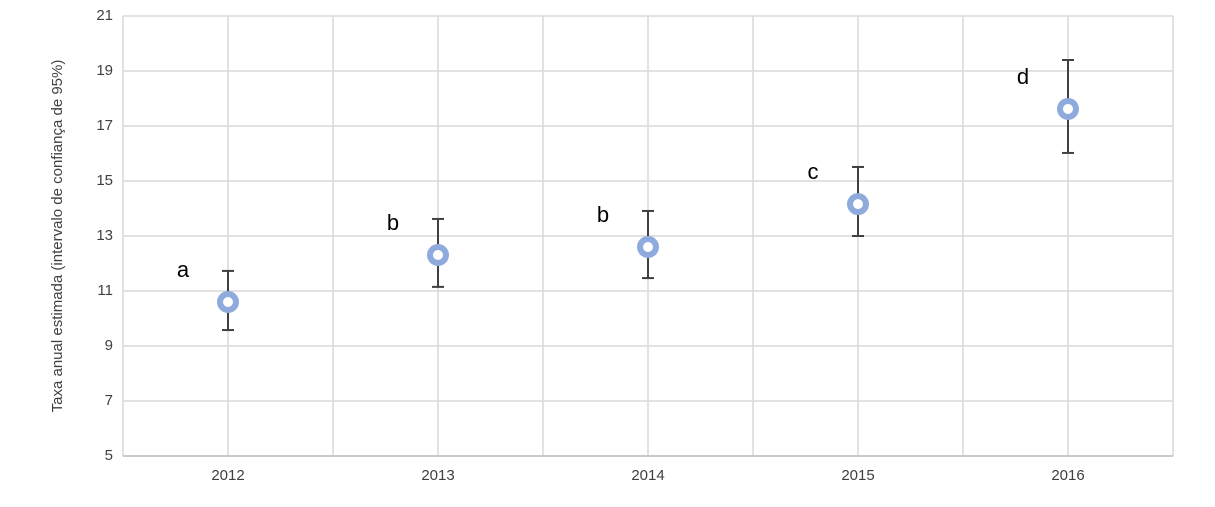 The image size is (1215, 507). What do you see at coordinates (647, 475) in the screenshot?
I see `x-tick-label: 2014` at bounding box center [647, 475].